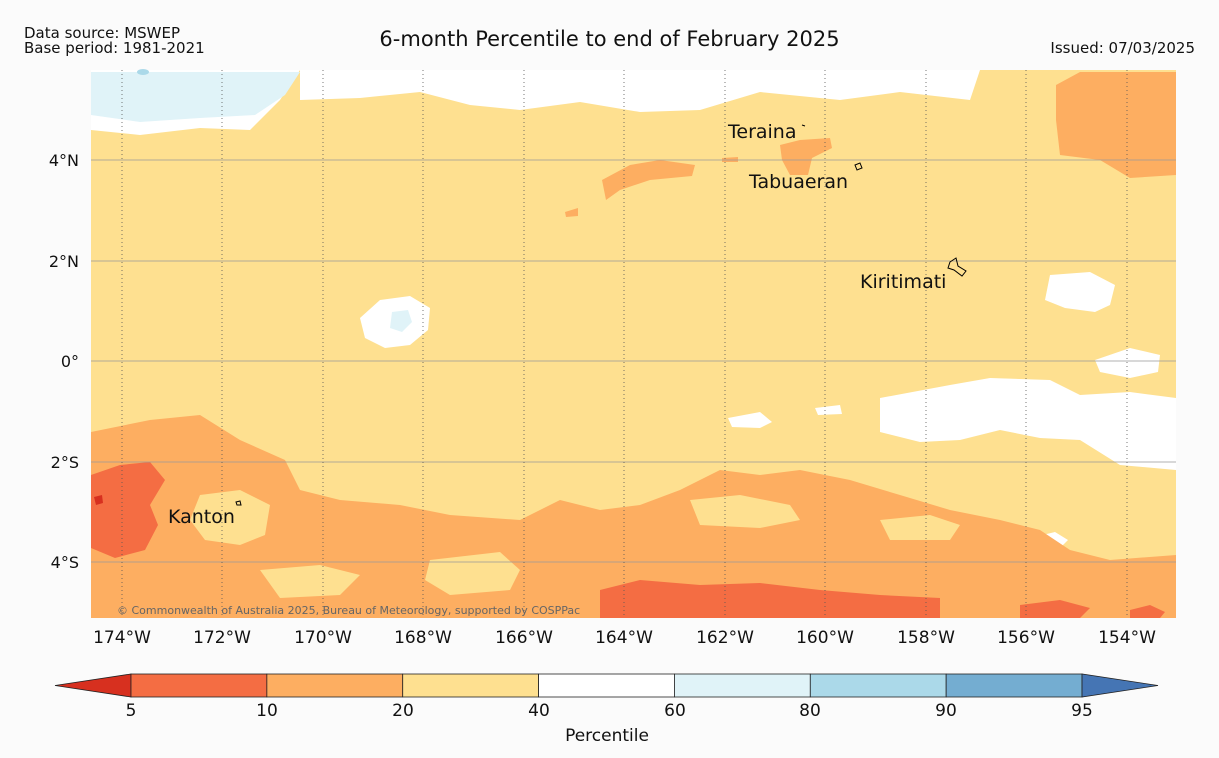 The image size is (1219, 758). What do you see at coordinates (64, 462) in the screenshot?
I see `lat-label-2s: 2°S` at bounding box center [64, 462].